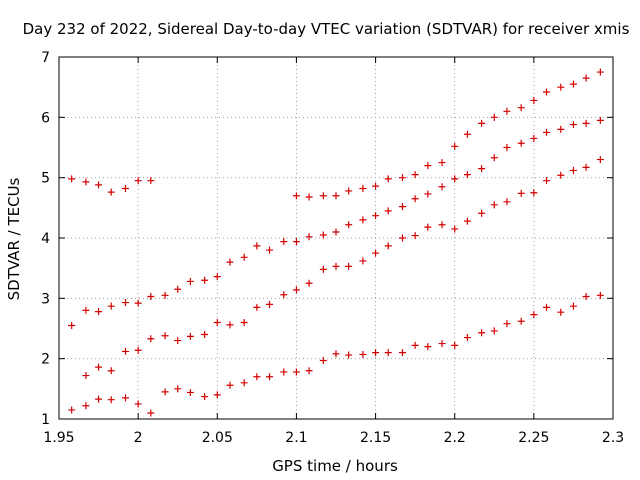  Describe the element at coordinates (335, 466) in the screenshot. I see `x-axis-label: GPS time / hours` at that location.